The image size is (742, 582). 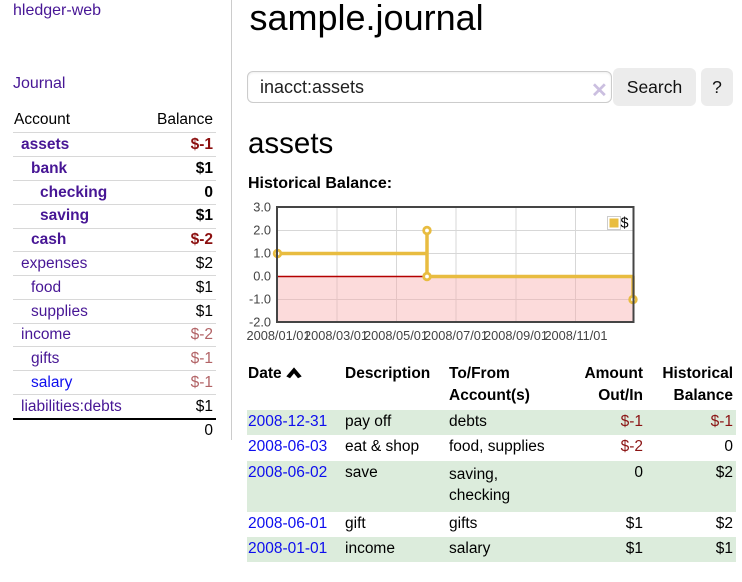 What do you see at coordinates (278, 335) in the screenshot?
I see `svg-text: 2008/01/01` at bounding box center [278, 335].